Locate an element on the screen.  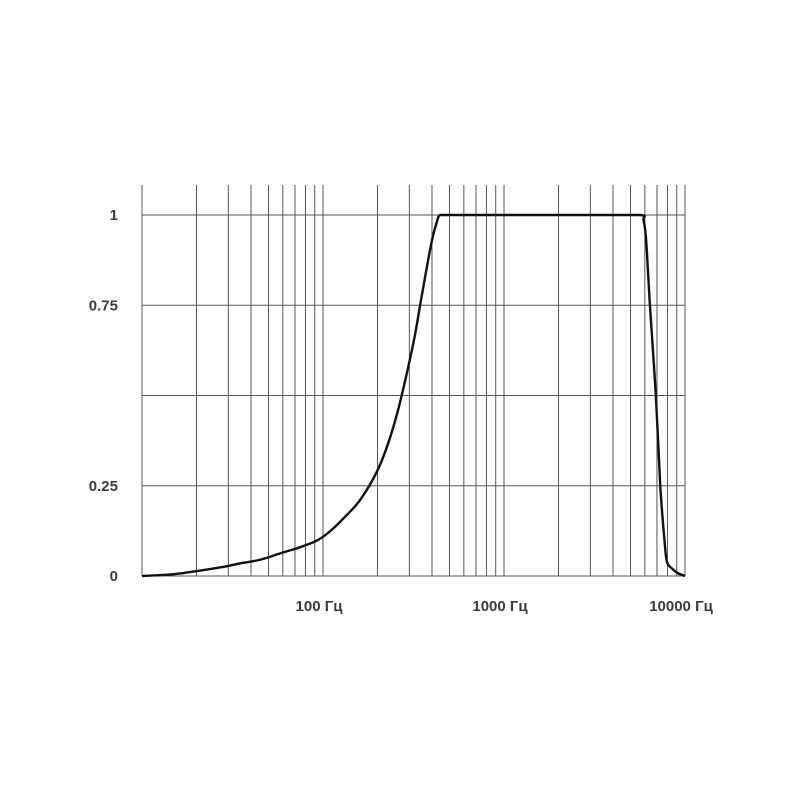
y-tick-label: 0.75 is located at coordinates (103, 305).